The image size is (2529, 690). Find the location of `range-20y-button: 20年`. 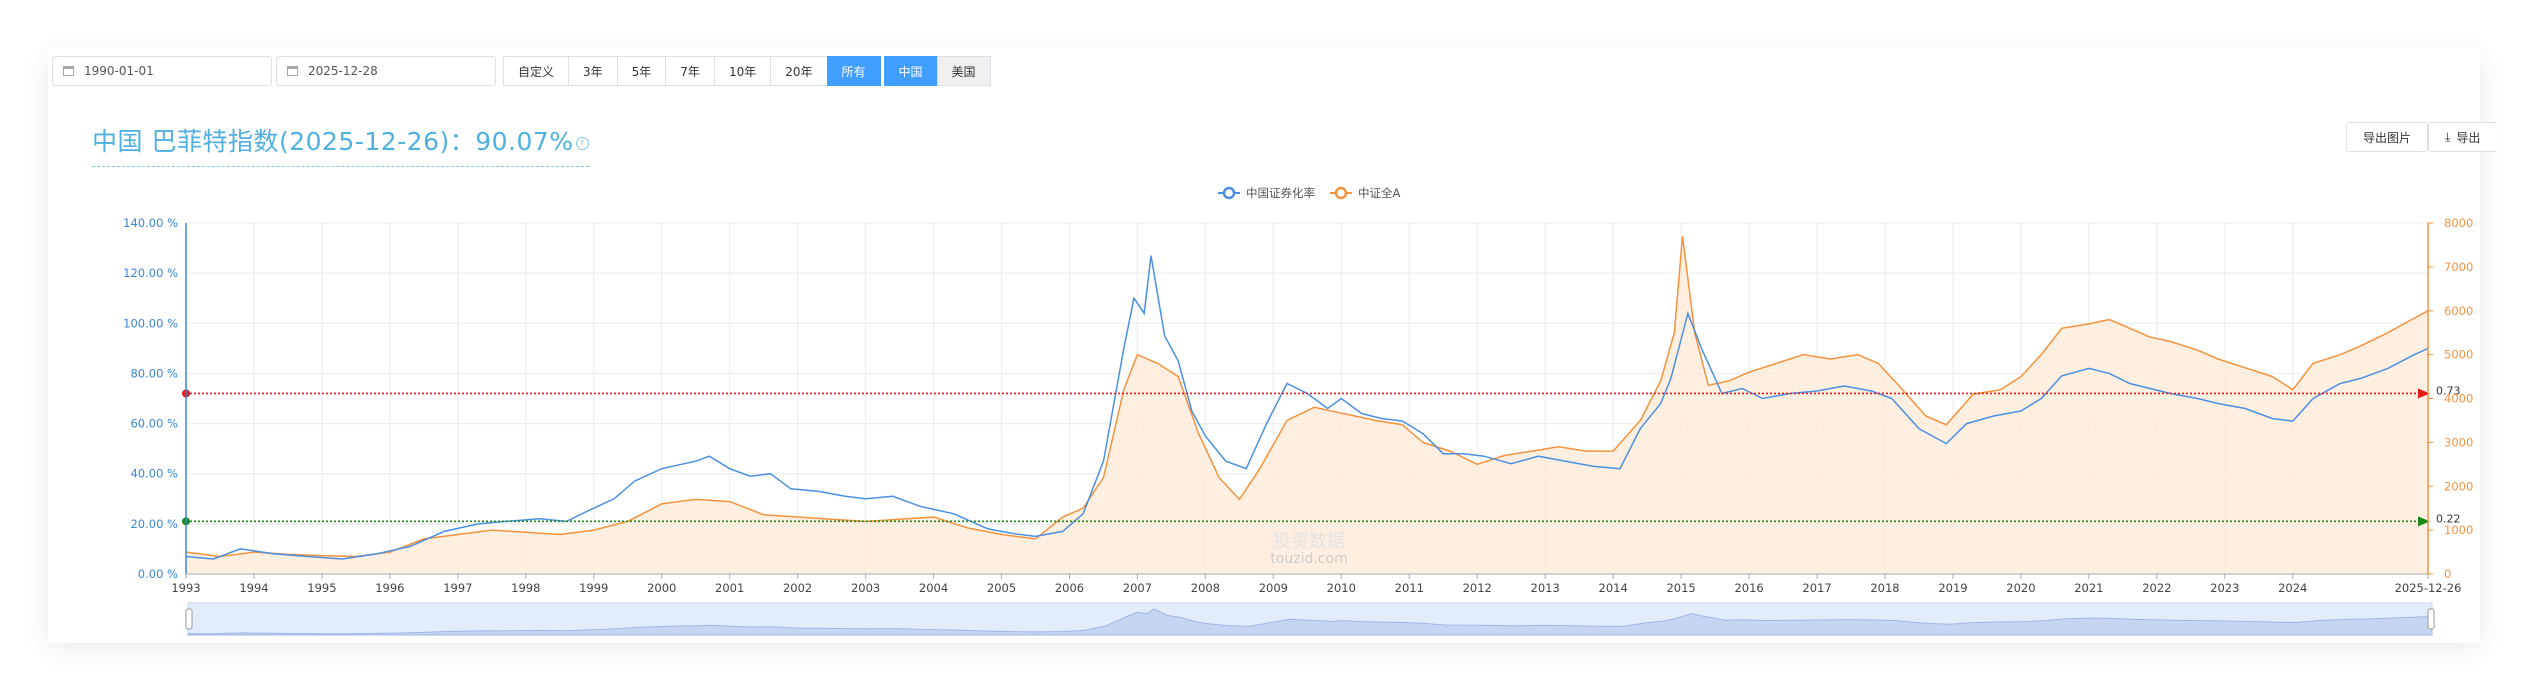

range-20y-button: 20年 is located at coordinates (799, 71).